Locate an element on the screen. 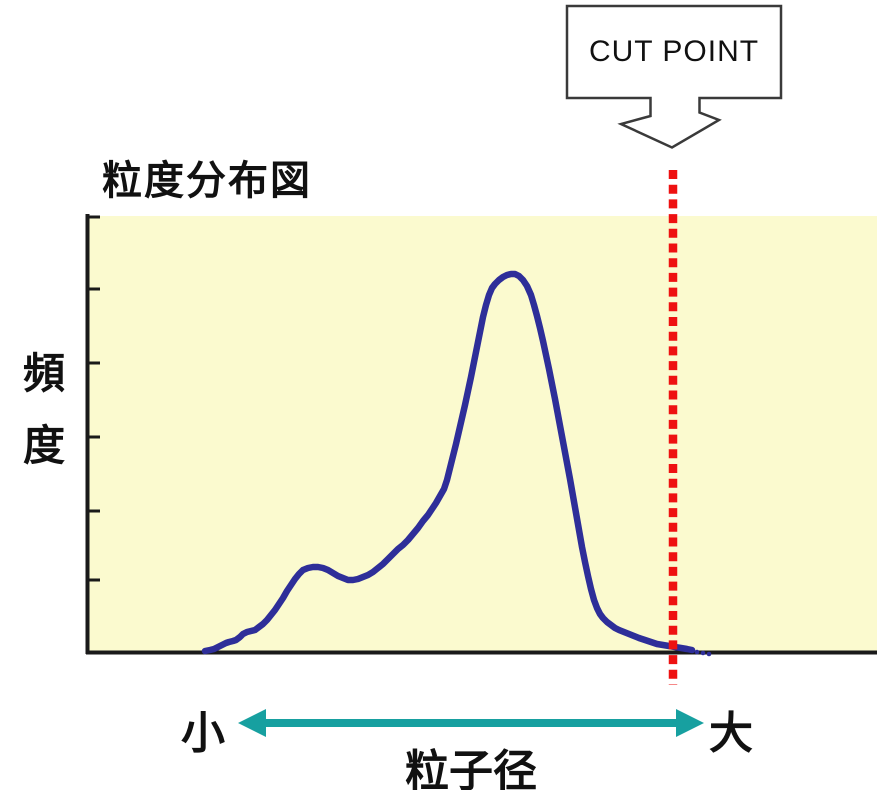 The width and height of the screenshot is (895, 790). x-axis-title: 粒子径 is located at coordinates (471, 768).